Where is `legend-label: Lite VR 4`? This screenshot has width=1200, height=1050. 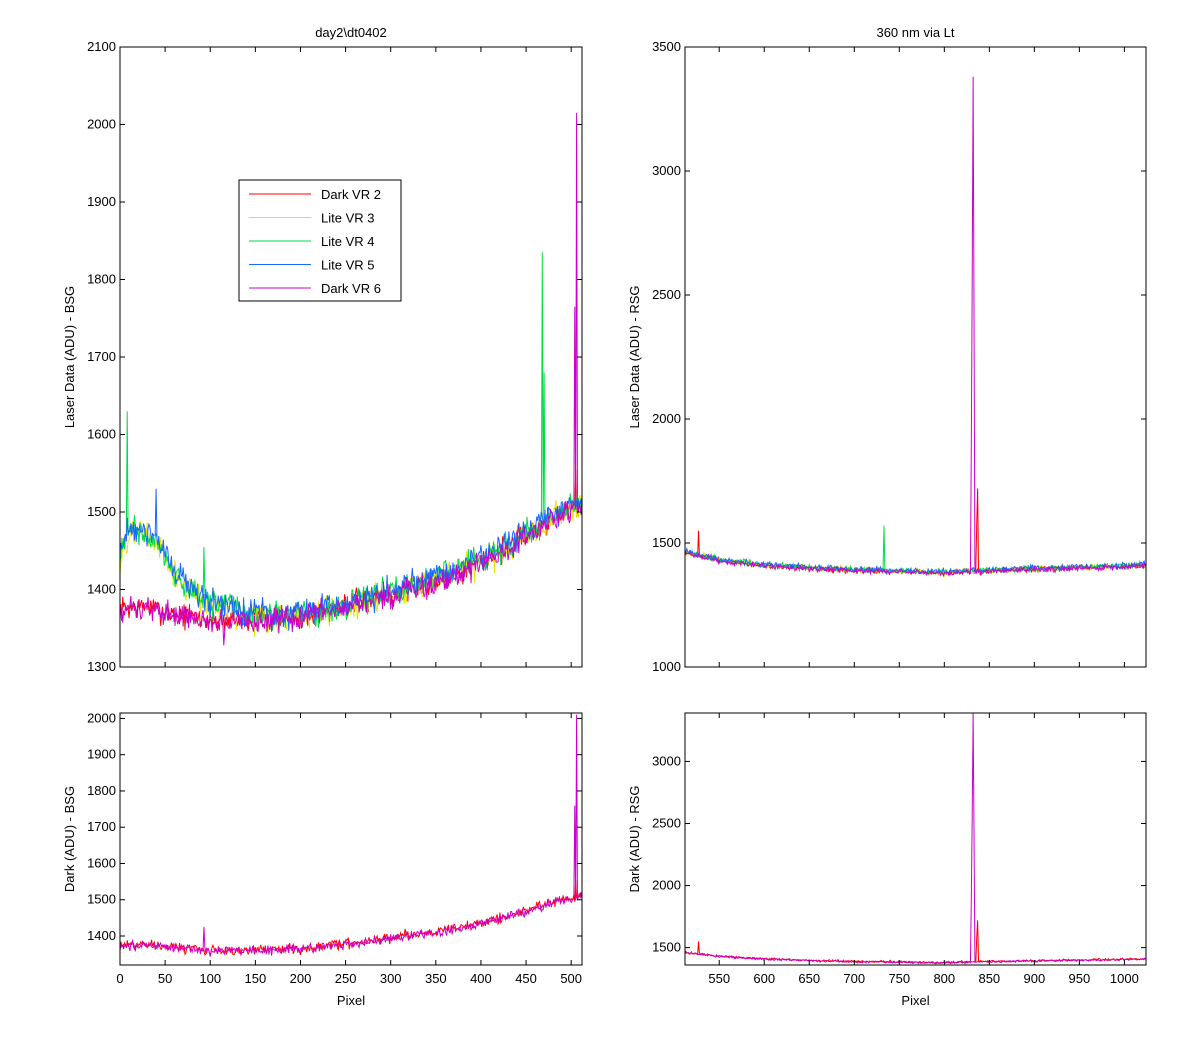
legend-label: Lite VR 4 is located at coordinates (347, 241).